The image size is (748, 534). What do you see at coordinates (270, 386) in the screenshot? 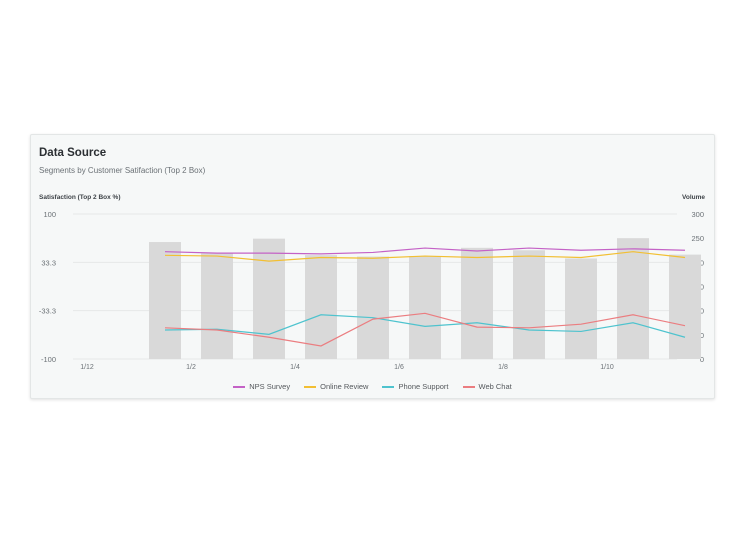
I see `legend-label: NPS Survey` at bounding box center [270, 386].